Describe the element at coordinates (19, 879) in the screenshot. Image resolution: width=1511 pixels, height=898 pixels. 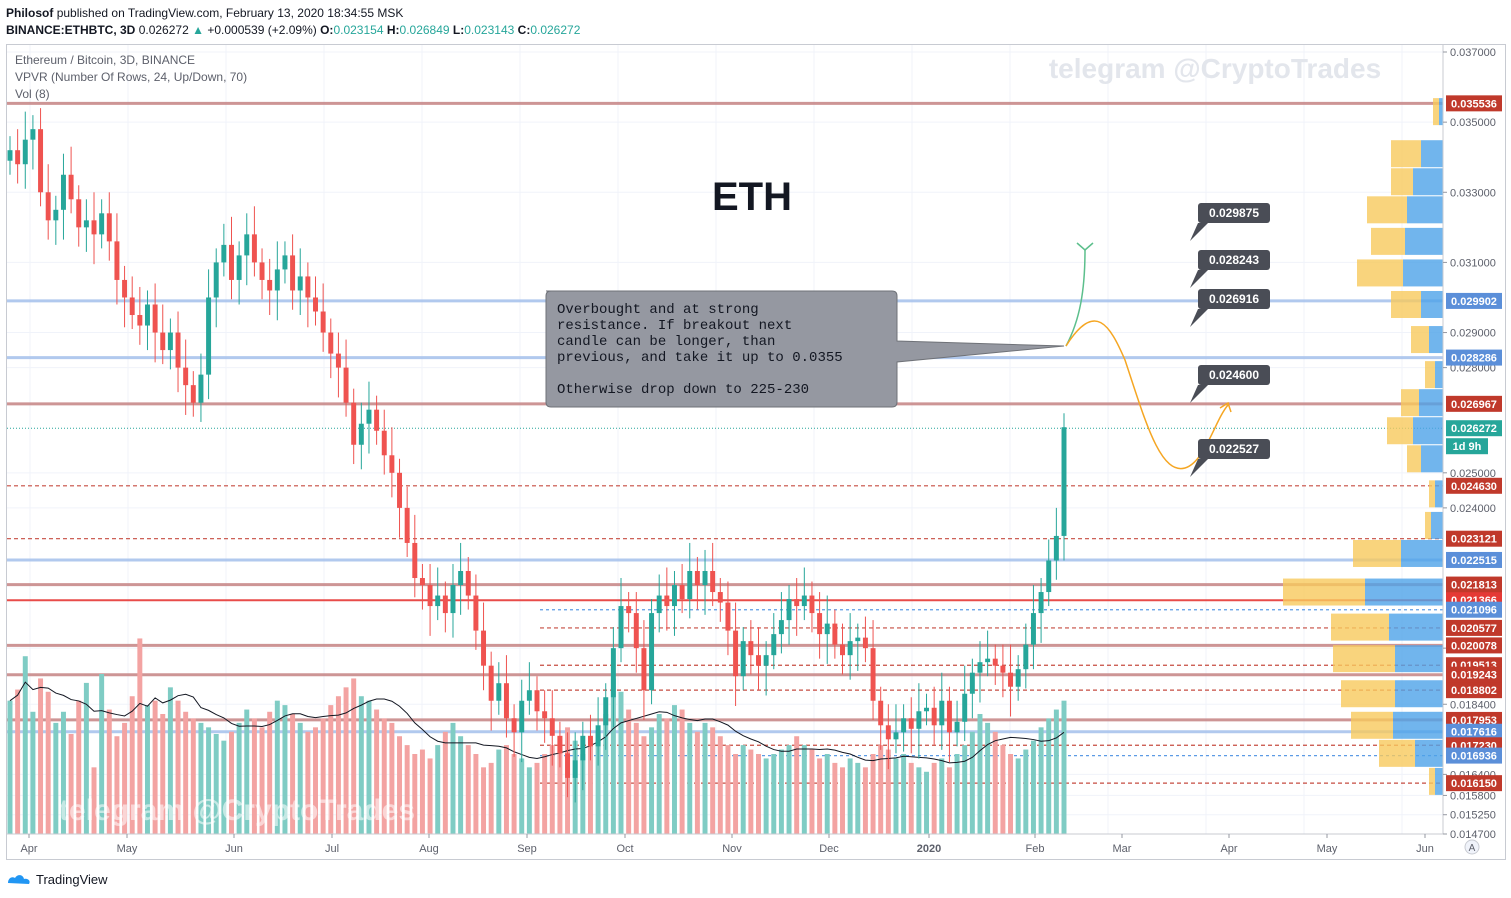
I see `tradingview-logo-icon` at that location.